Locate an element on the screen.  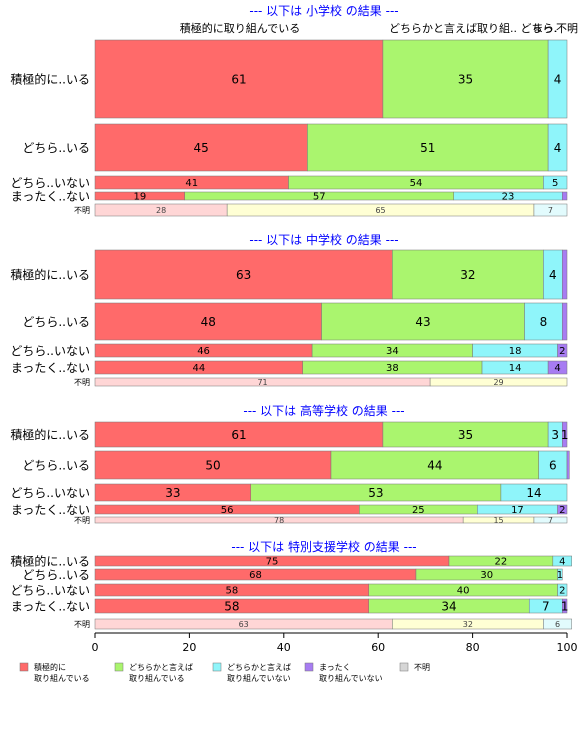
legend-label: まったく is located at coordinates (335, 667).